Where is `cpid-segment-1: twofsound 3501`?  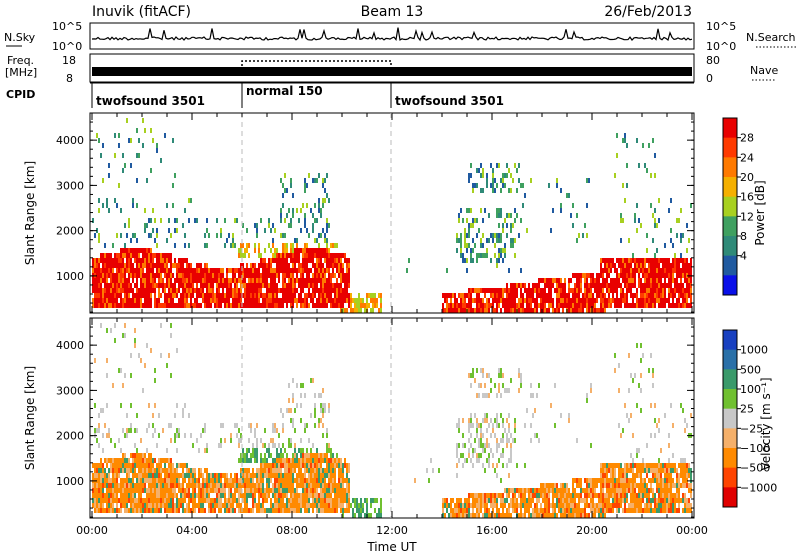
cpid-segment-1: twofsound 3501 is located at coordinates (150, 101).